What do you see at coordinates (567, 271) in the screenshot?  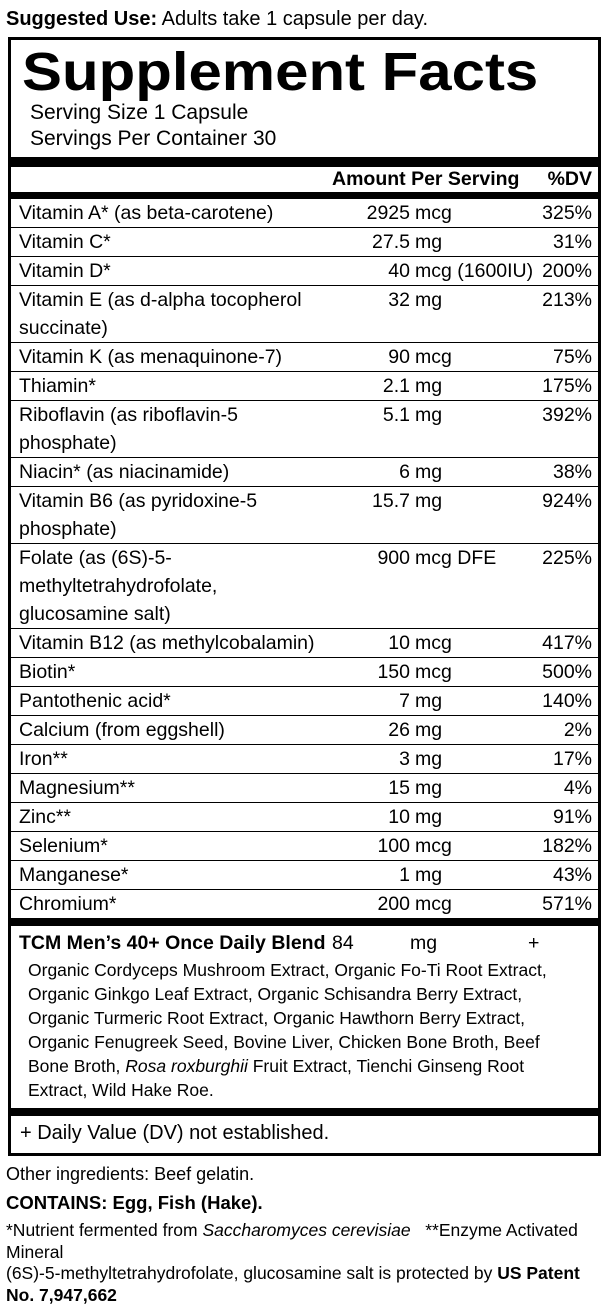 I see `nutrient-dv: 200%` at bounding box center [567, 271].